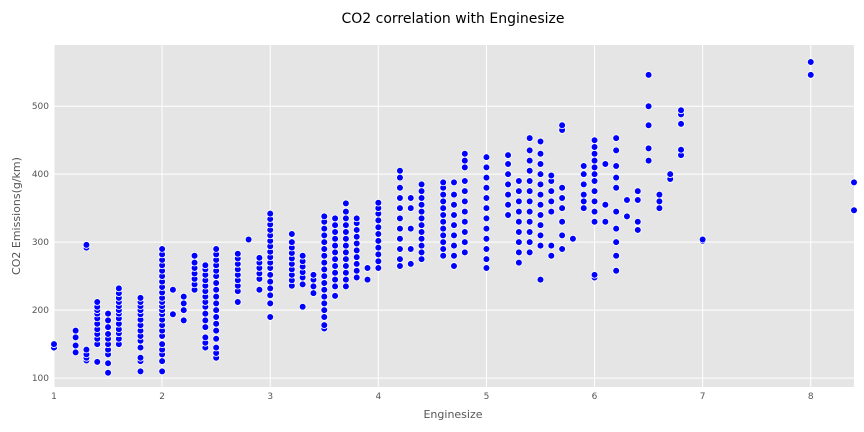  I want to click on x-tick-label: 4, so click(378, 397).